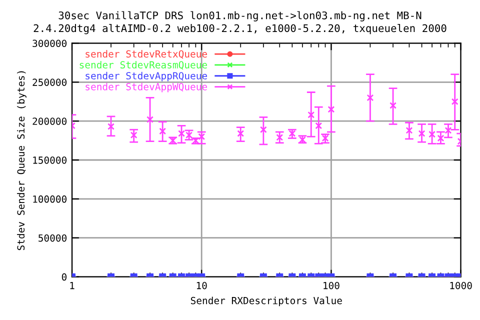 This screenshot has height=320, width=480. I want to click on x-tick-label: 10, so click(201, 286).